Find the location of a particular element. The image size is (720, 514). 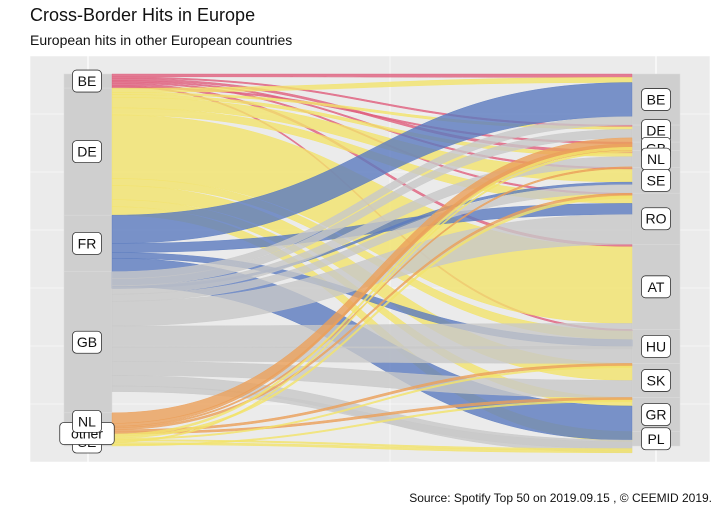

label-text: RO is located at coordinates (656, 219).